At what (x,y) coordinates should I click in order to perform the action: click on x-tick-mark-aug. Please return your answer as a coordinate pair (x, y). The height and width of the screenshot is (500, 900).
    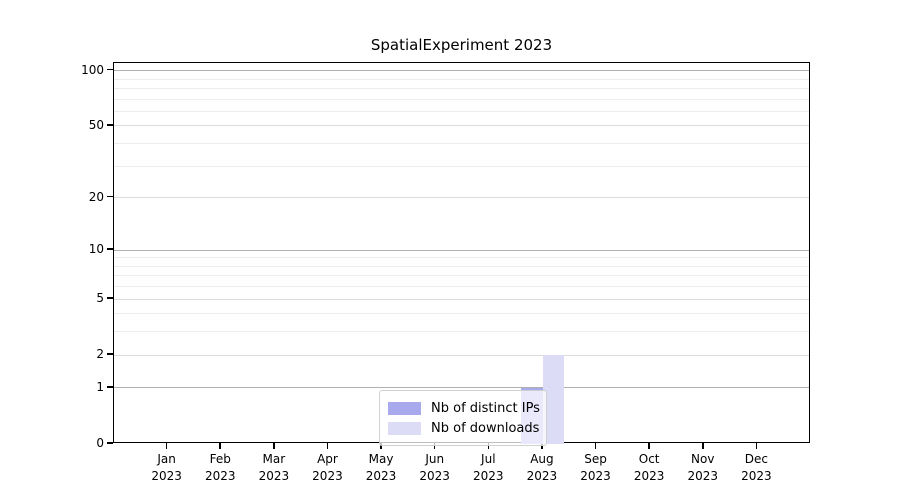
    Looking at the image, I should click on (542, 446).